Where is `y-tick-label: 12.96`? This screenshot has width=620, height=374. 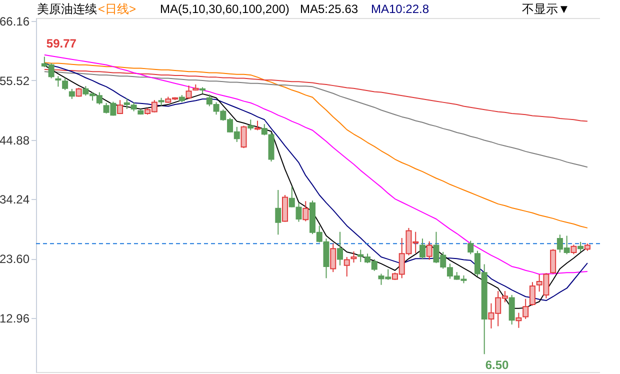 y-tick-label: 12.96 is located at coordinates (15, 319).